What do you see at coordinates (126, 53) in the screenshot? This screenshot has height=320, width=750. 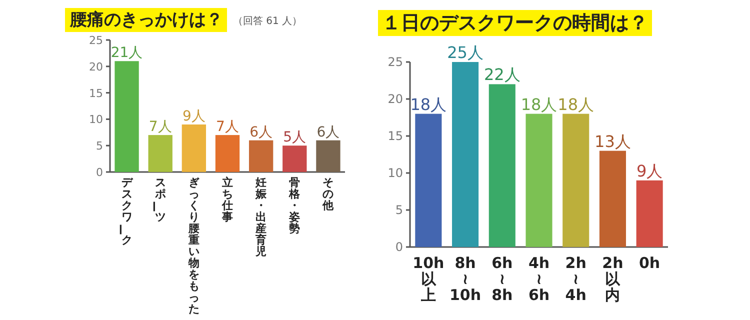 I see `data-label: 21人` at bounding box center [126, 53].